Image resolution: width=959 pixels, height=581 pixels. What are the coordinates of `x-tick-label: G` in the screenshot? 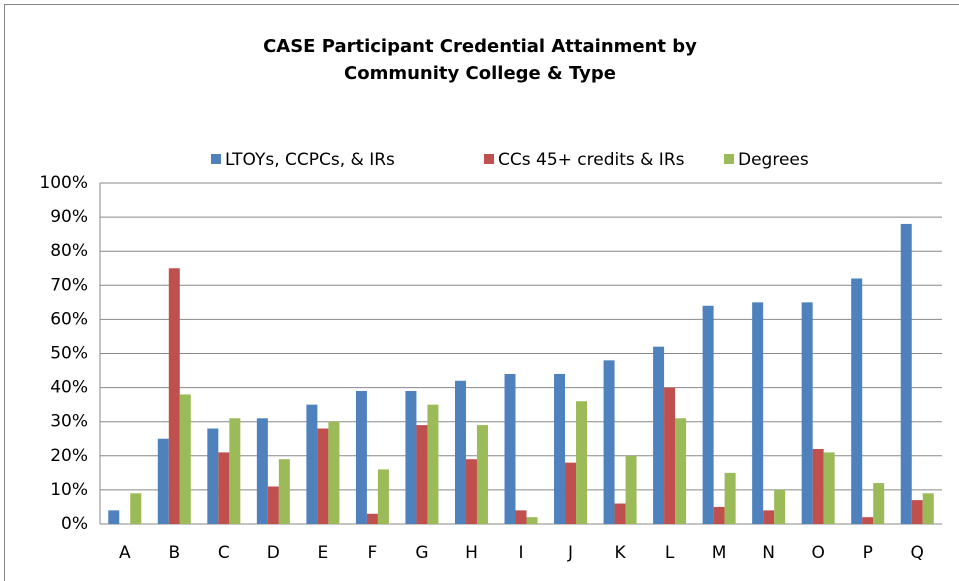 It's located at (421, 553).